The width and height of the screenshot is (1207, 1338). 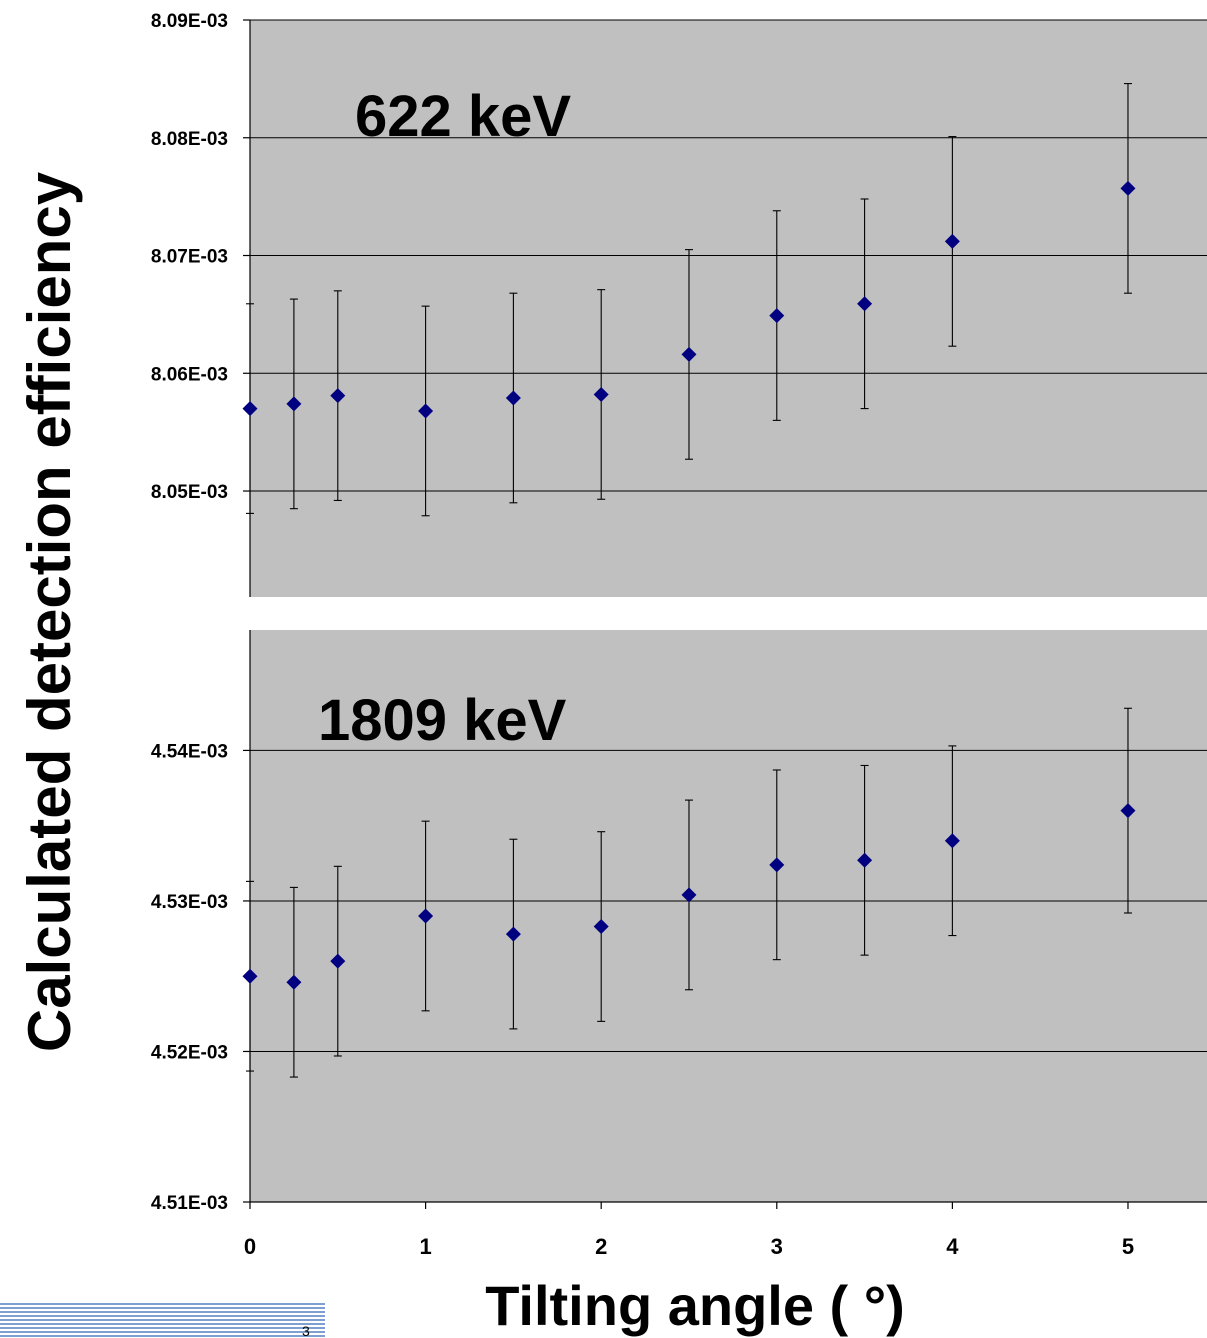 I want to click on y-tick-label: 4.54E-03, so click(x=189, y=751).